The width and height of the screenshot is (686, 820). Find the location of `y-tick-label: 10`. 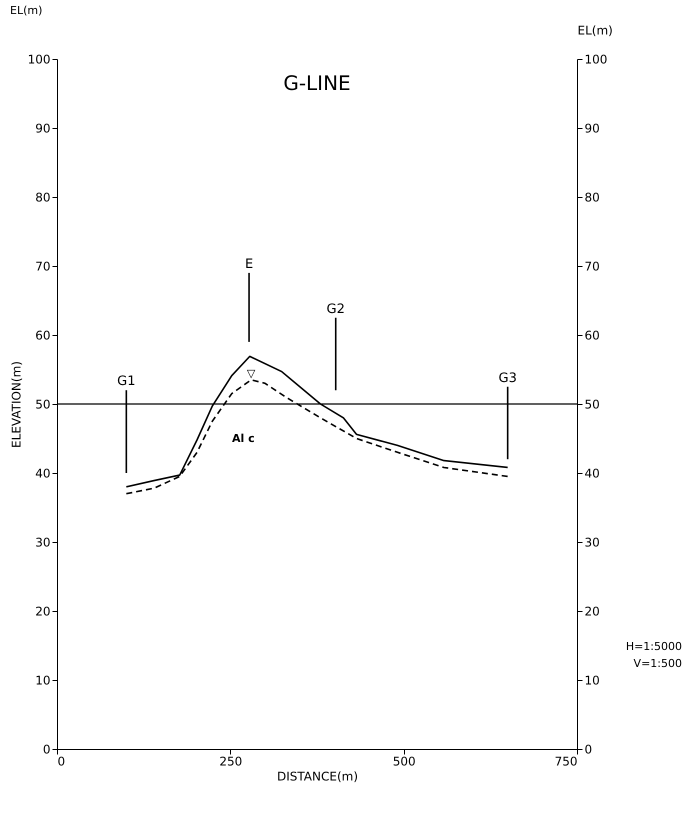

y-tick-label: 10 is located at coordinates (42, 681).